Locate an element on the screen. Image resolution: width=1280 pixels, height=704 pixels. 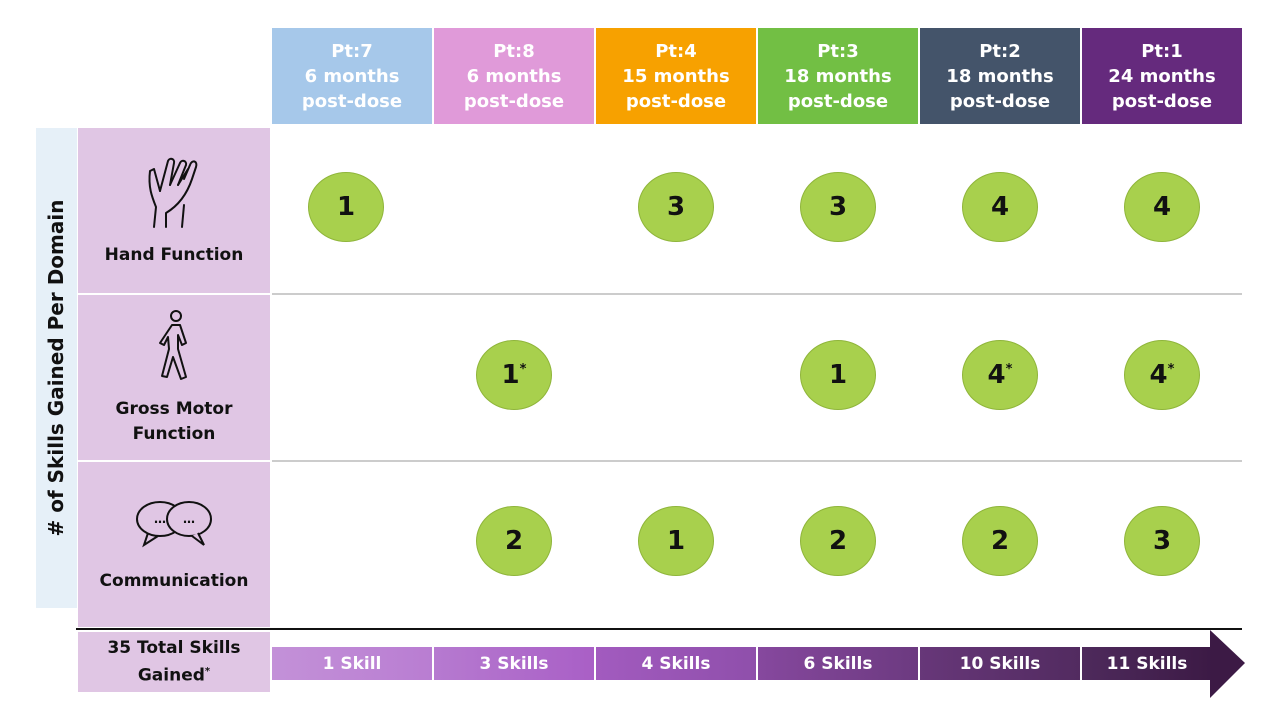
total-text: 35 Total Skills Gained is located at coordinates (174, 662).